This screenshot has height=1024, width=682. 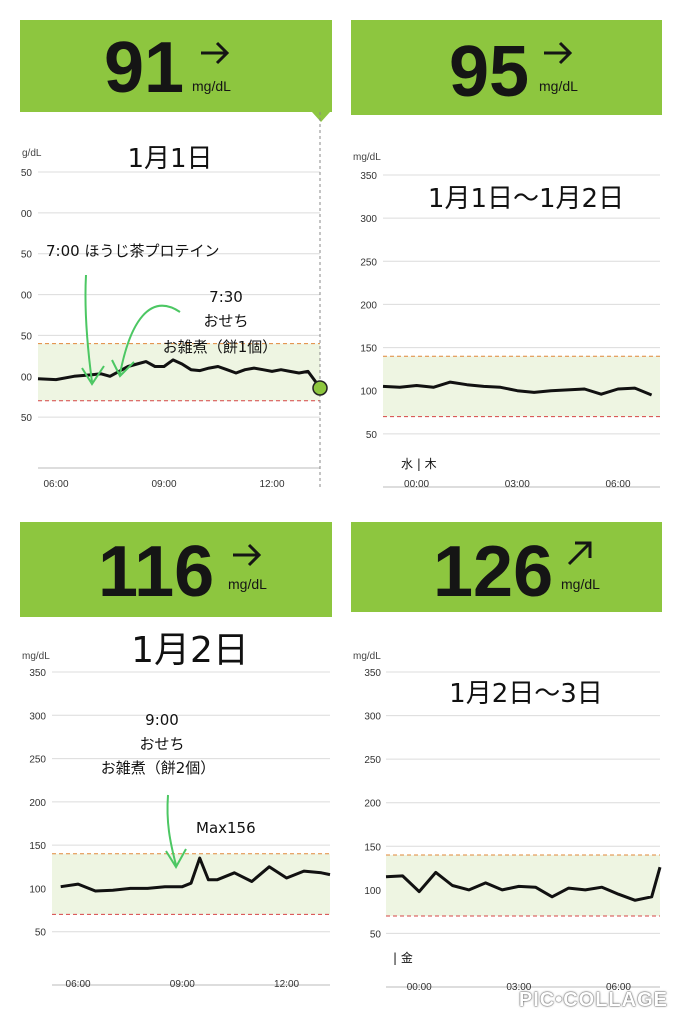 What do you see at coordinates (226, 297) in the screenshot?
I see `annotation-text: 7:30` at bounding box center [226, 297].